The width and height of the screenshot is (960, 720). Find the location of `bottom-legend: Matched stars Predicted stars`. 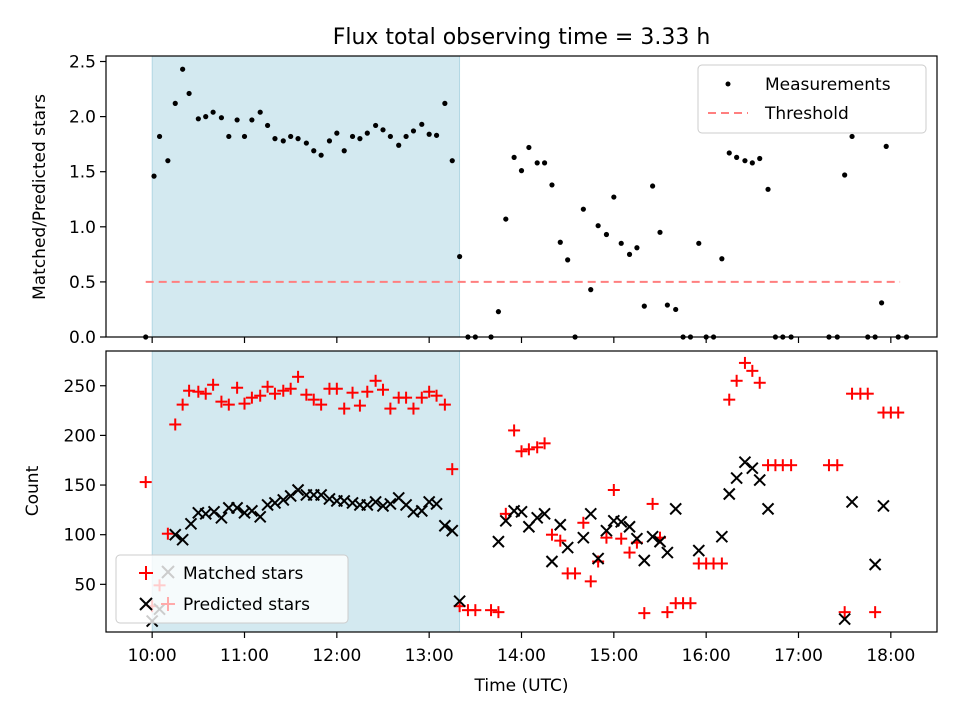

bottom-legend: Matched stars Predicted stars is located at coordinates (232, 589).